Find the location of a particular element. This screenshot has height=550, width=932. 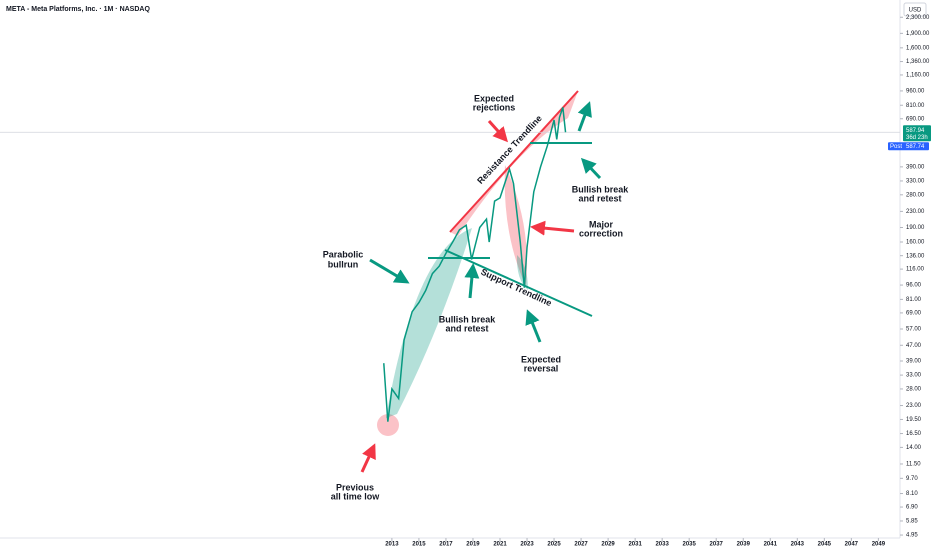

x-tick-label: 2017 is located at coordinates (446, 545).